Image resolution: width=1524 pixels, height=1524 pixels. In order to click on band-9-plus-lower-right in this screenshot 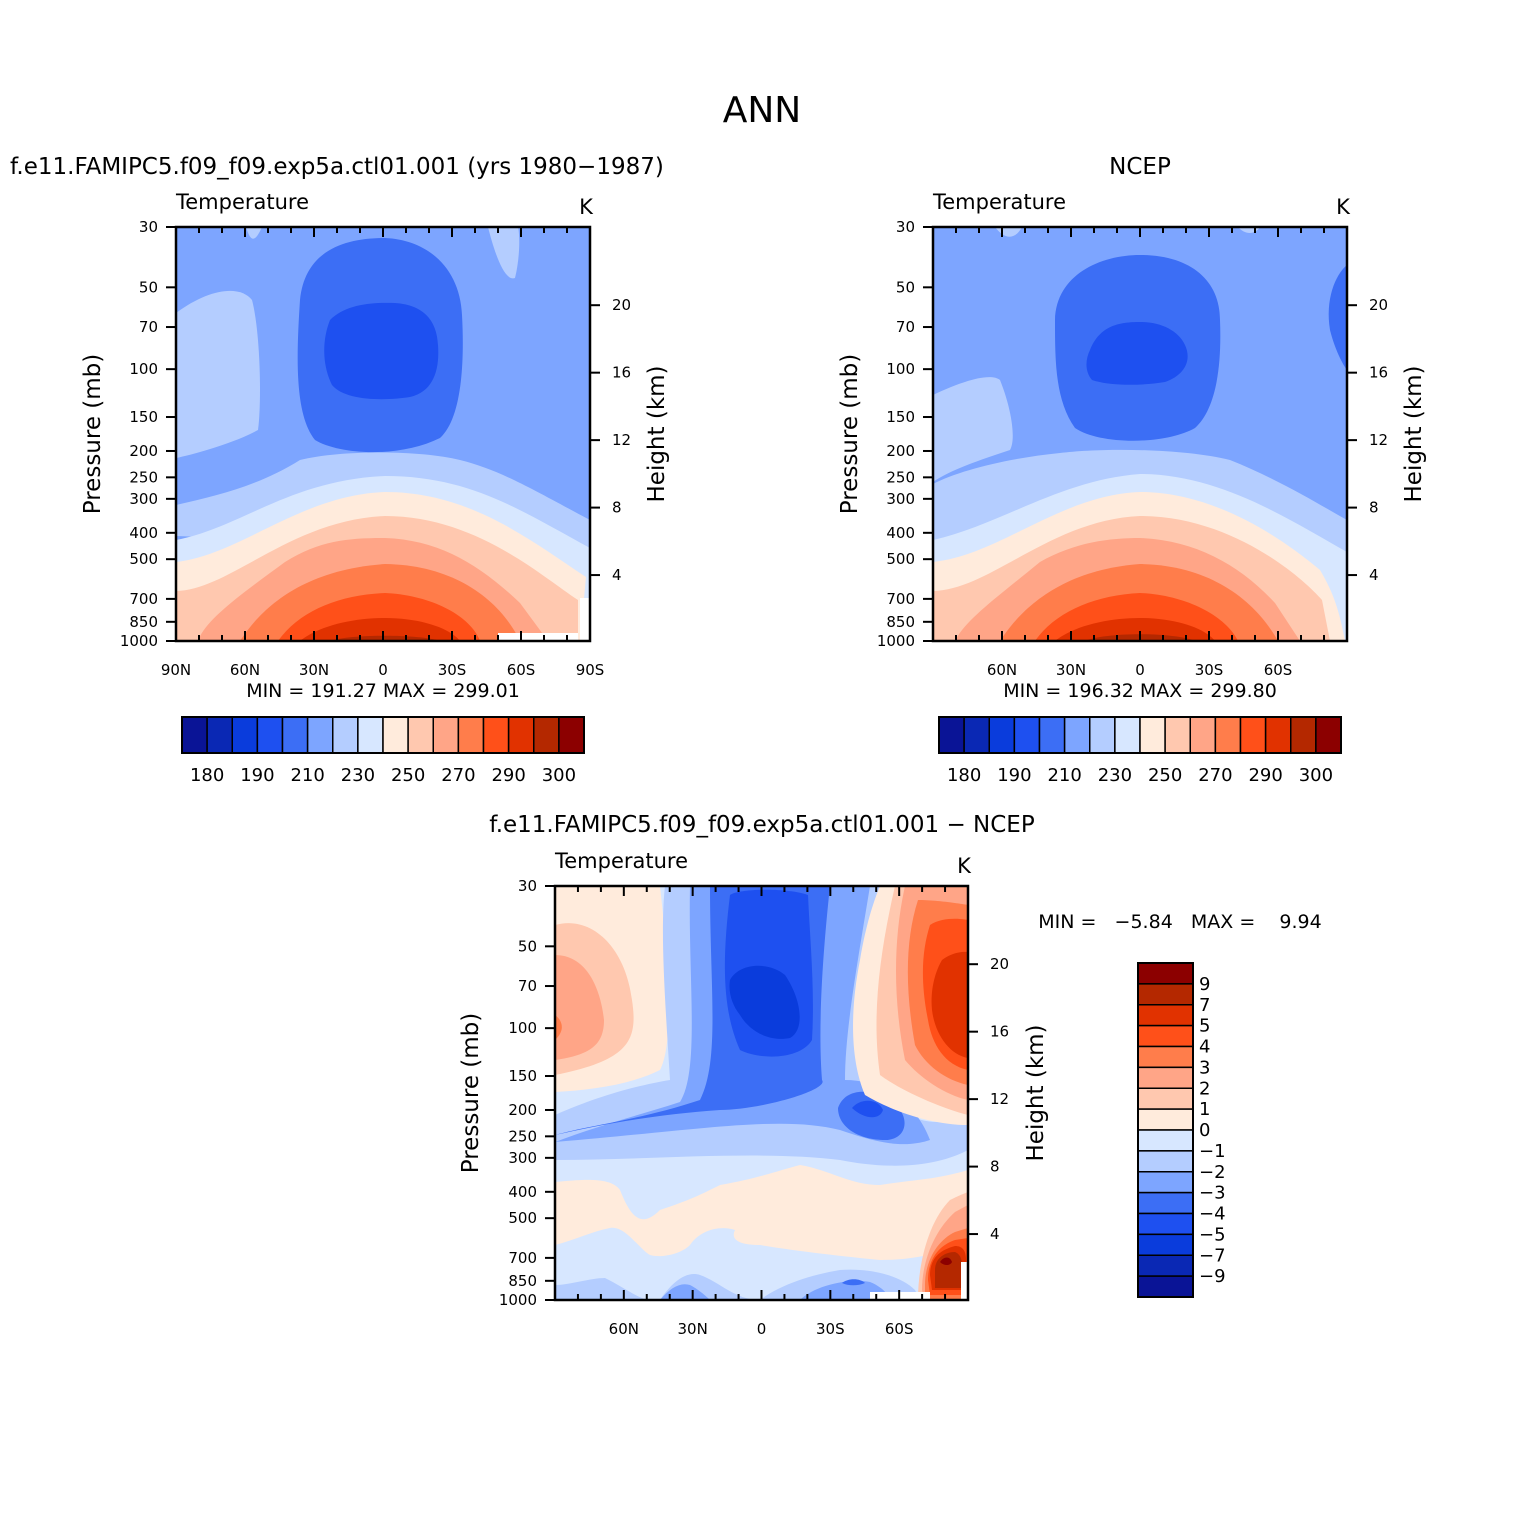, I will do `click(946, 1261)`.